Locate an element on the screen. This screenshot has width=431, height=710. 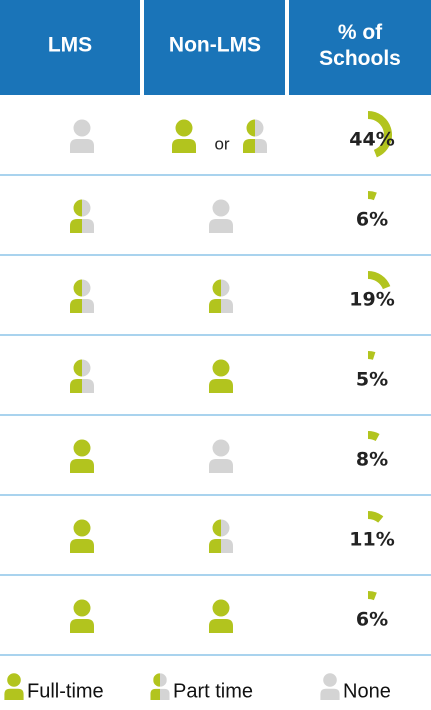
legend-label: Full-time is located at coordinates (65, 691).